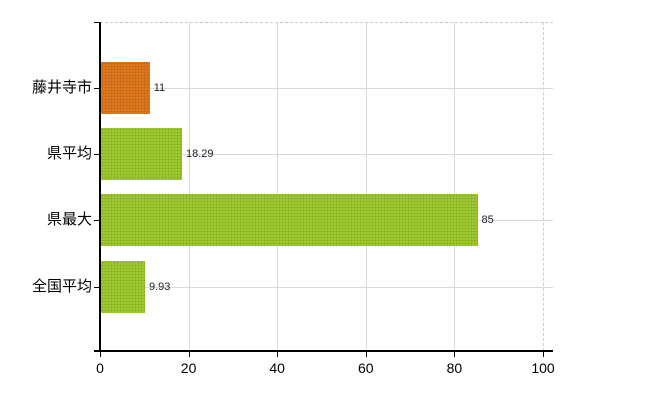 This screenshot has height=400, width=650. Describe the element at coordinates (366, 368) in the screenshot. I see `x-tick-label: 60` at that location.